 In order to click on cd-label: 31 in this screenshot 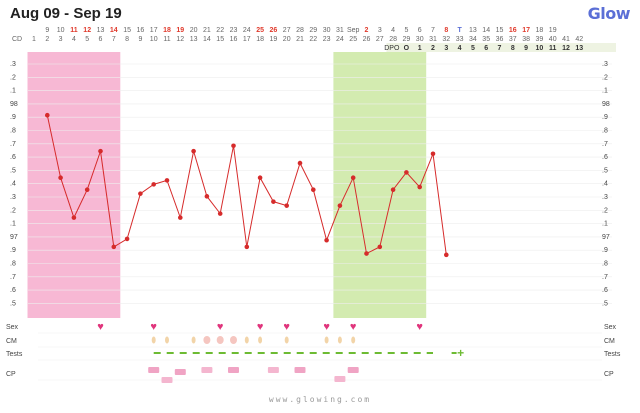, I will do `click(433, 39)`.